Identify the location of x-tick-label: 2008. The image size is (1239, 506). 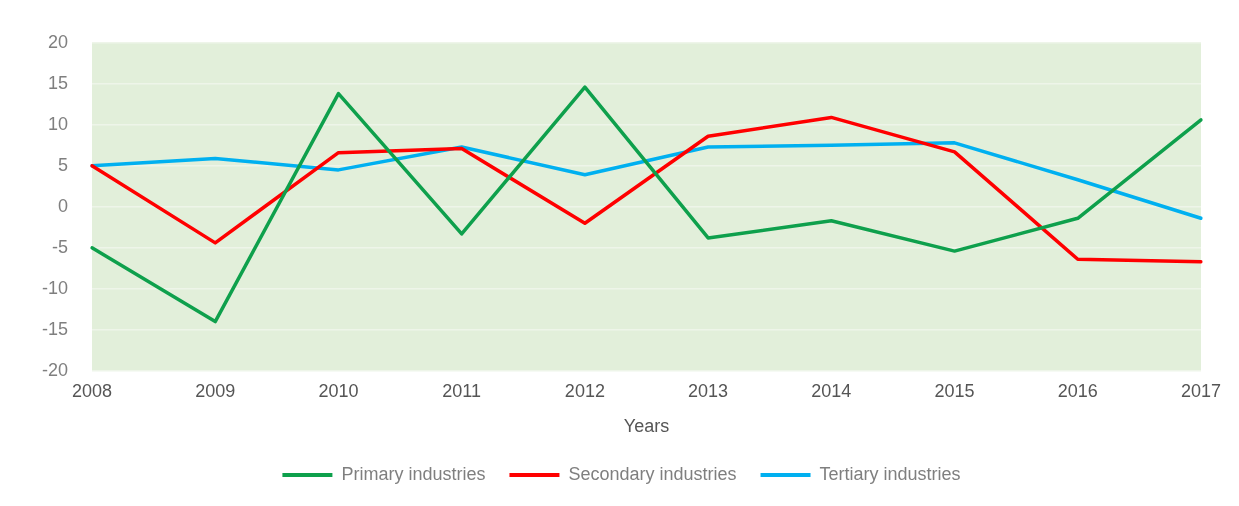
(92, 390).